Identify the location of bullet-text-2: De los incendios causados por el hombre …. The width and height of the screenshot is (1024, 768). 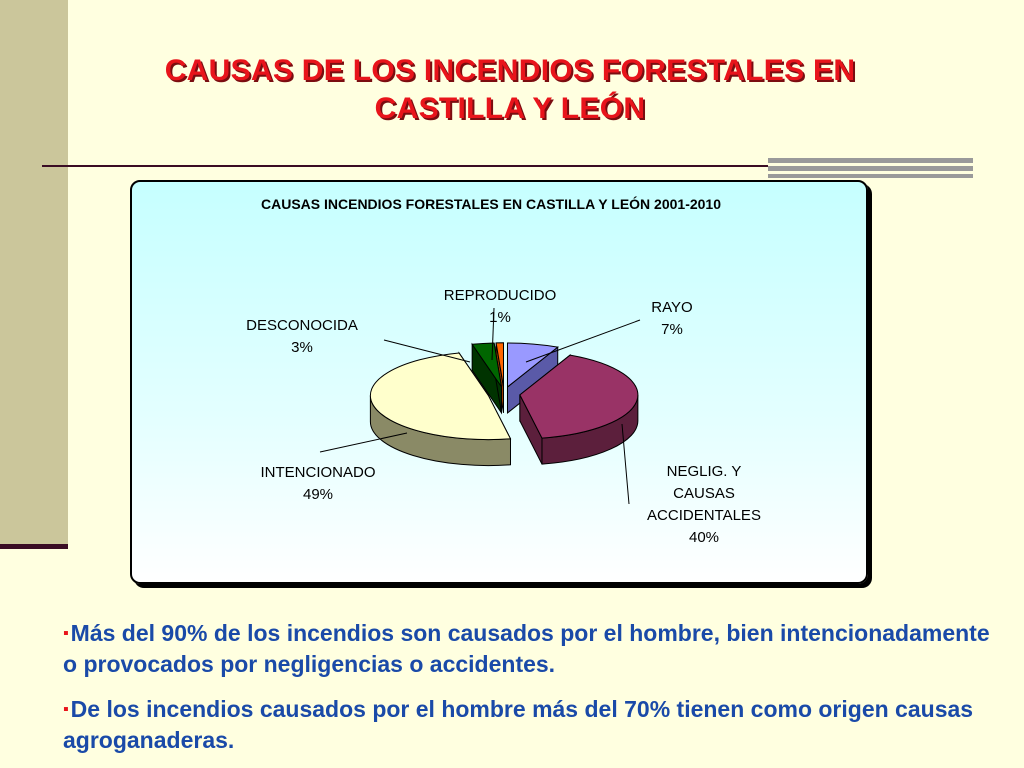
(518, 724).